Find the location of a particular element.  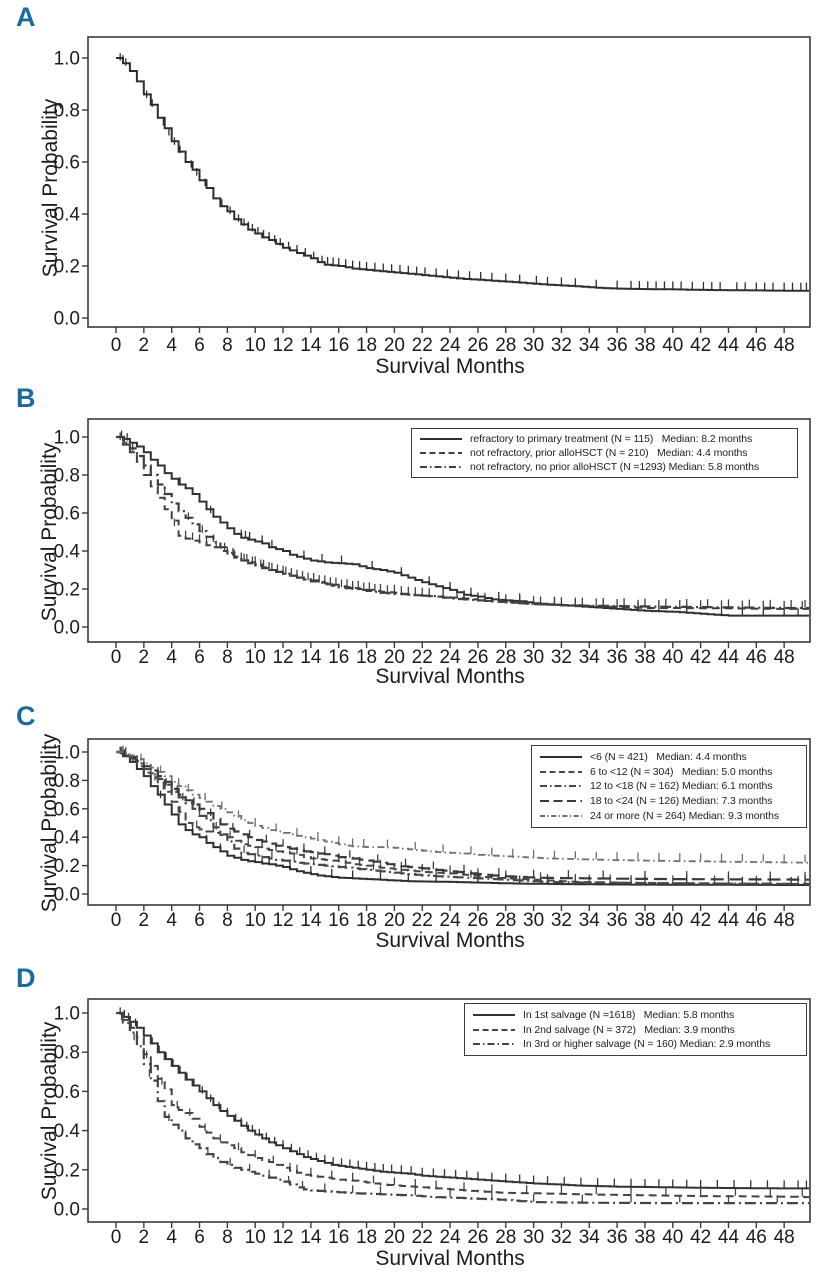

x-tick-label: 40 is located at coordinates (672, 657).